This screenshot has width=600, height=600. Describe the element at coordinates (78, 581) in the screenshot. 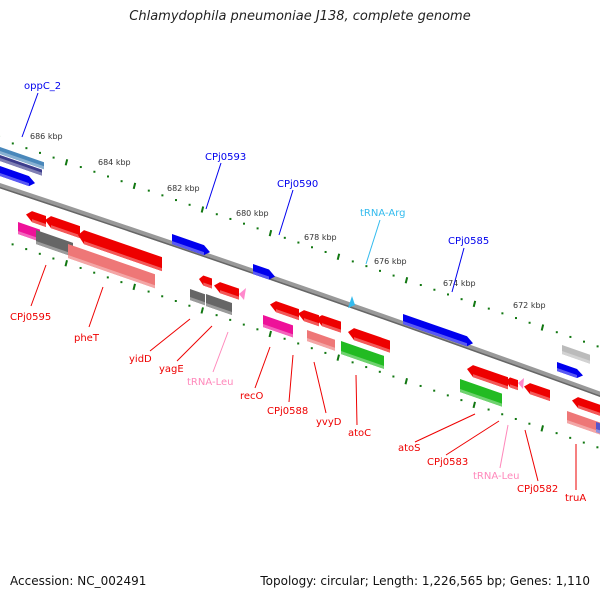

I see `accession-text: Accession: NC_002491` at that location.